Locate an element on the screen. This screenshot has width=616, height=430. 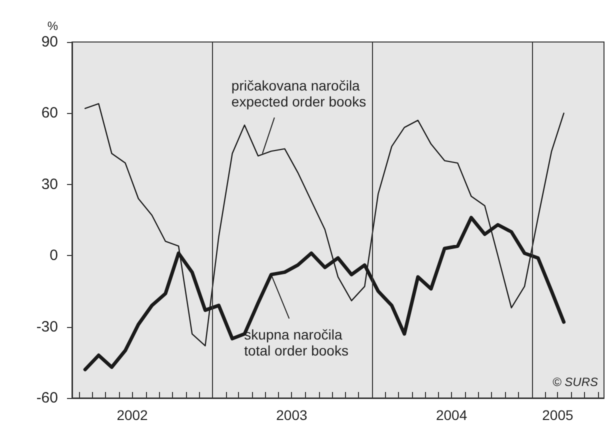
y-tick-label: 0 is located at coordinates (54, 255).